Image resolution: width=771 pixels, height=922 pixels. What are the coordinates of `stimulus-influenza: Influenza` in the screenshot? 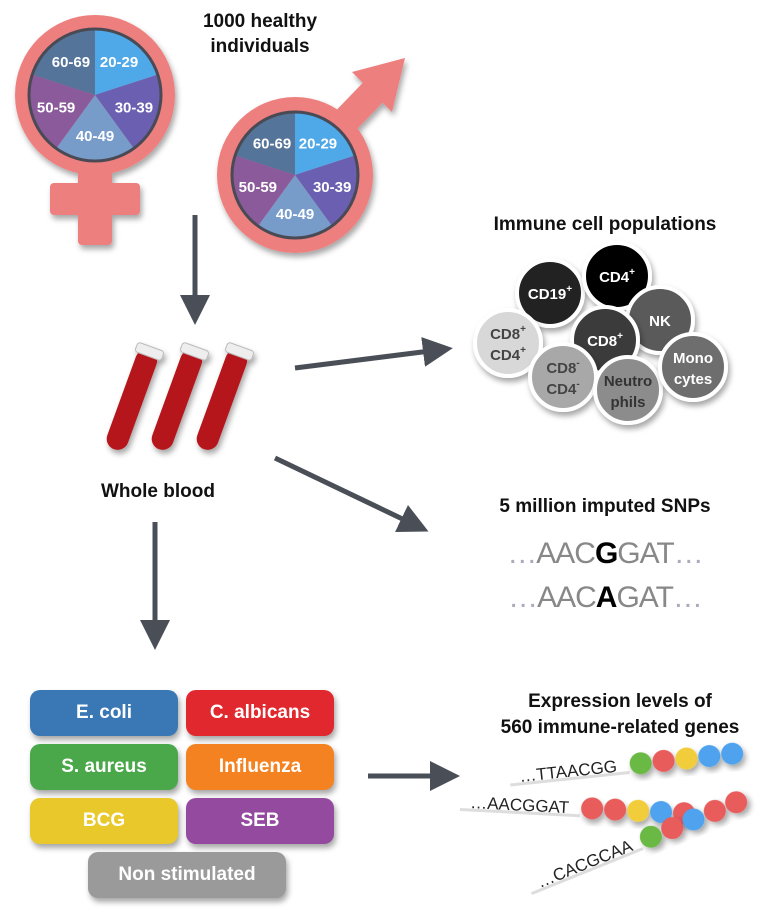 It's located at (260, 767).